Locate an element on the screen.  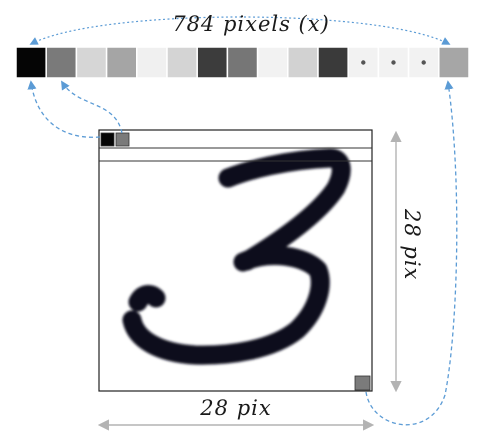
image-width-label: 28 pix is located at coordinates (236, 408).